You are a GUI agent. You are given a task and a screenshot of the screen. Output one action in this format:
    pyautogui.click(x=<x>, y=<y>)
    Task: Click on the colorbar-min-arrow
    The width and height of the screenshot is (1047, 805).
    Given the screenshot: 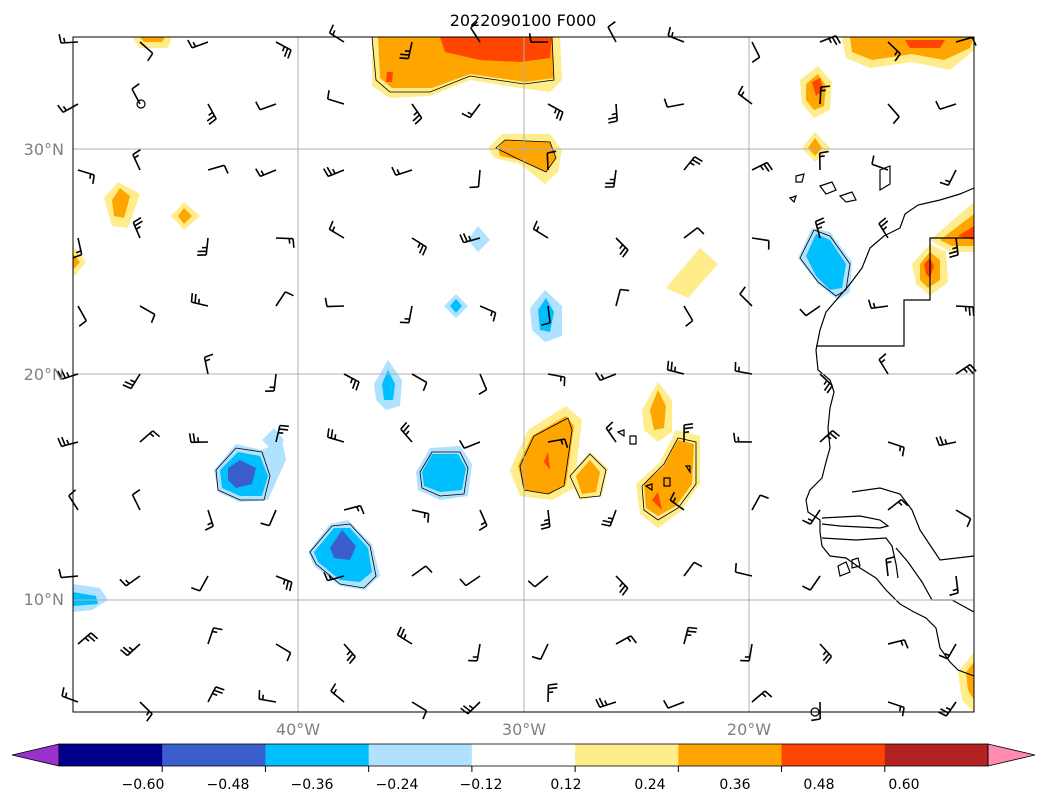 What is the action you would take?
    pyautogui.click(x=35, y=755)
    